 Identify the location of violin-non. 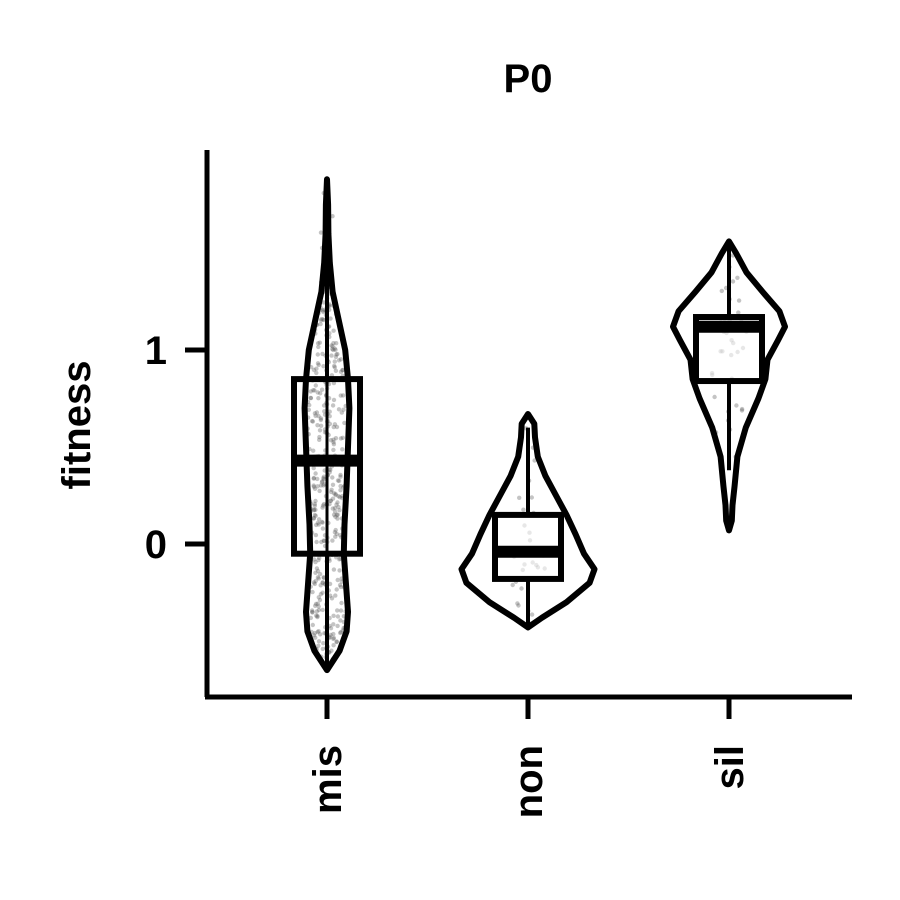
(528, 521).